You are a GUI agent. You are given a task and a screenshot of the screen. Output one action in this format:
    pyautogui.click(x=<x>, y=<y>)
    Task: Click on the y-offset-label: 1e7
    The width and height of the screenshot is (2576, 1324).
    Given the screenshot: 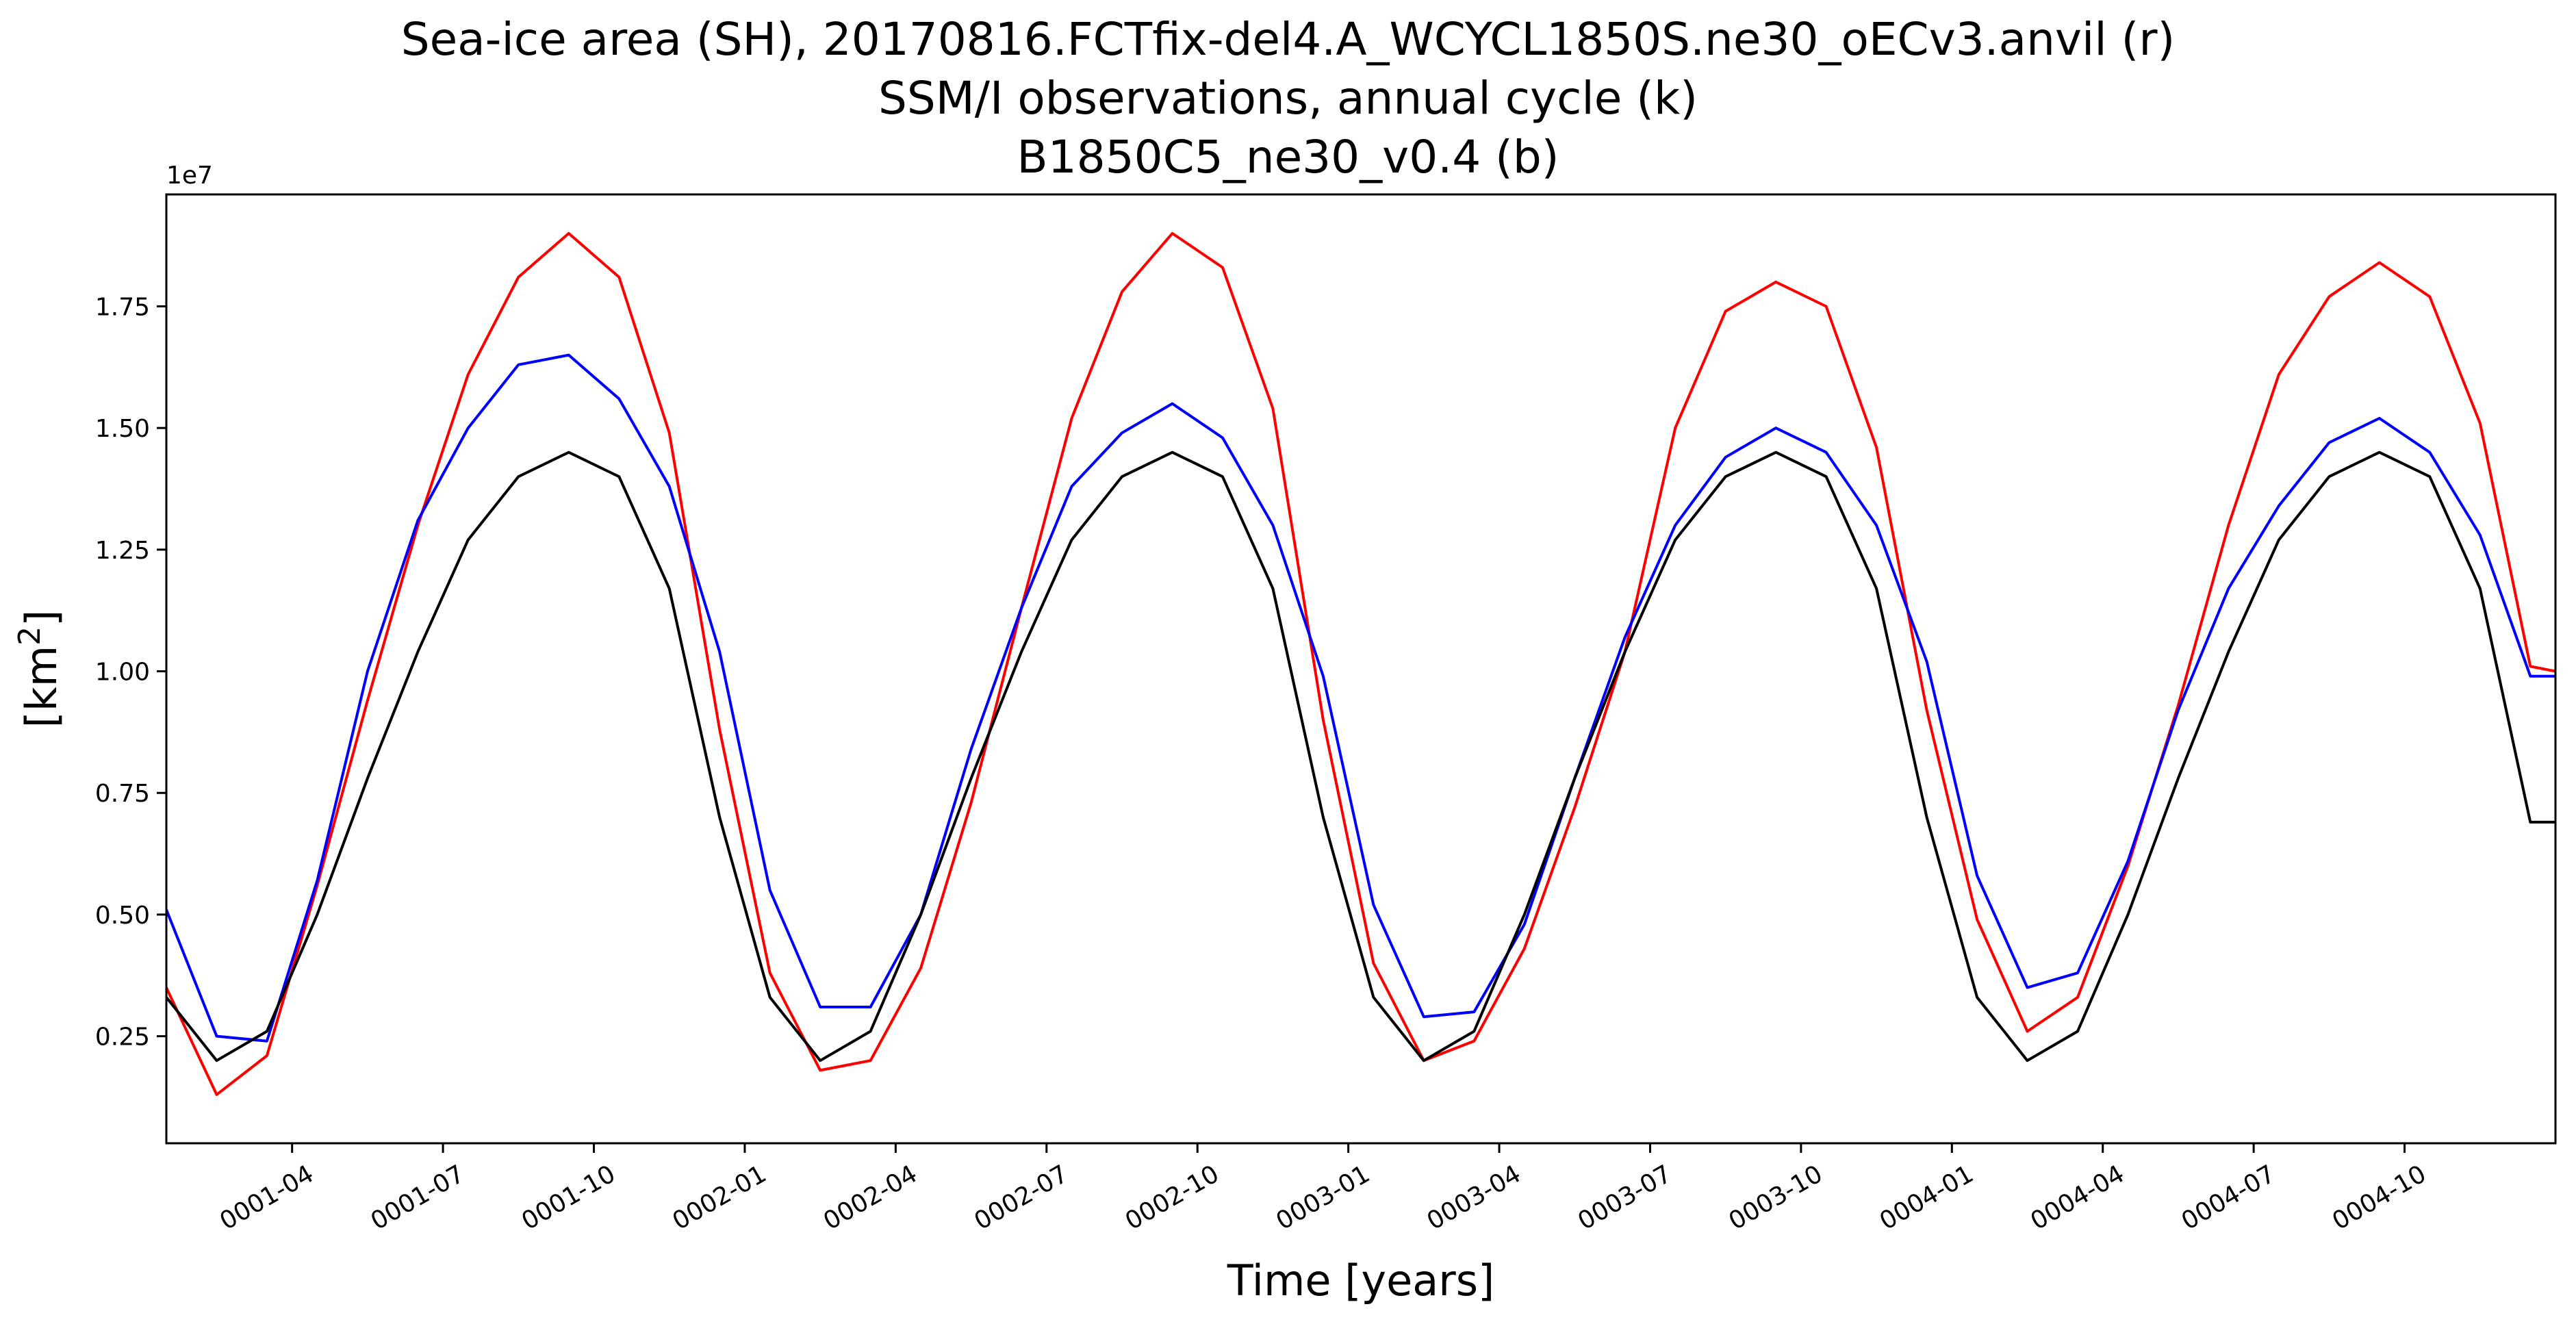 What is the action you would take?
    pyautogui.click(x=190, y=176)
    